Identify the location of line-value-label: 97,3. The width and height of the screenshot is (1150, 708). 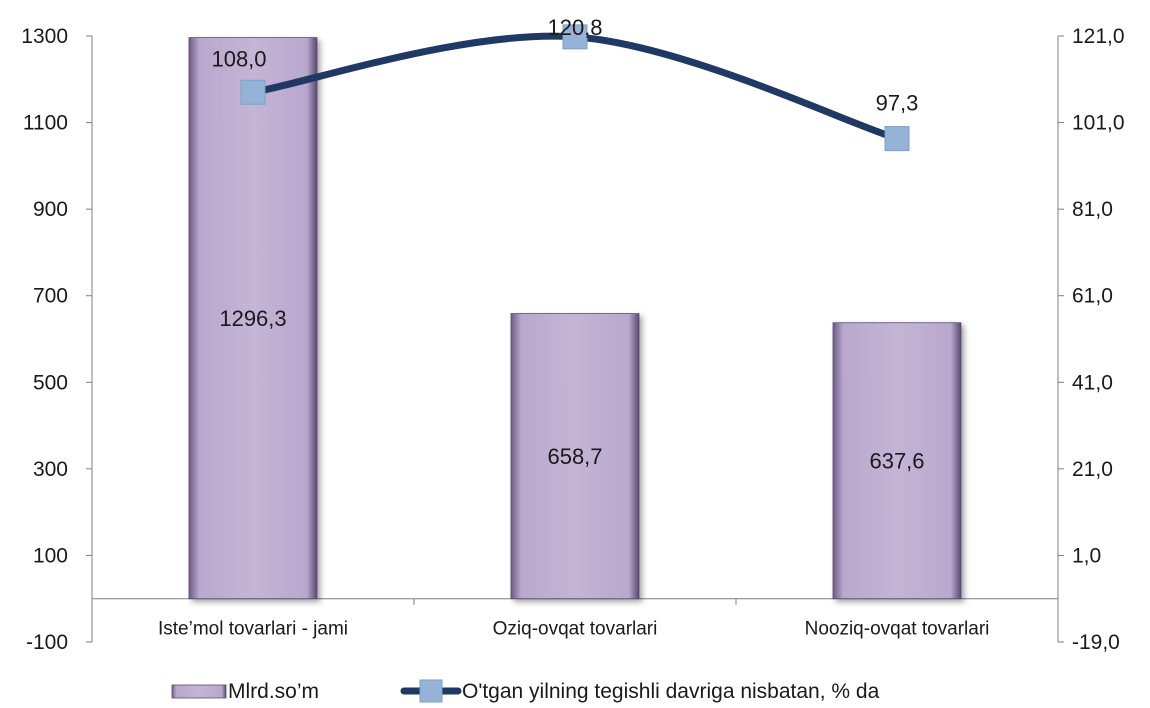
(897, 103).